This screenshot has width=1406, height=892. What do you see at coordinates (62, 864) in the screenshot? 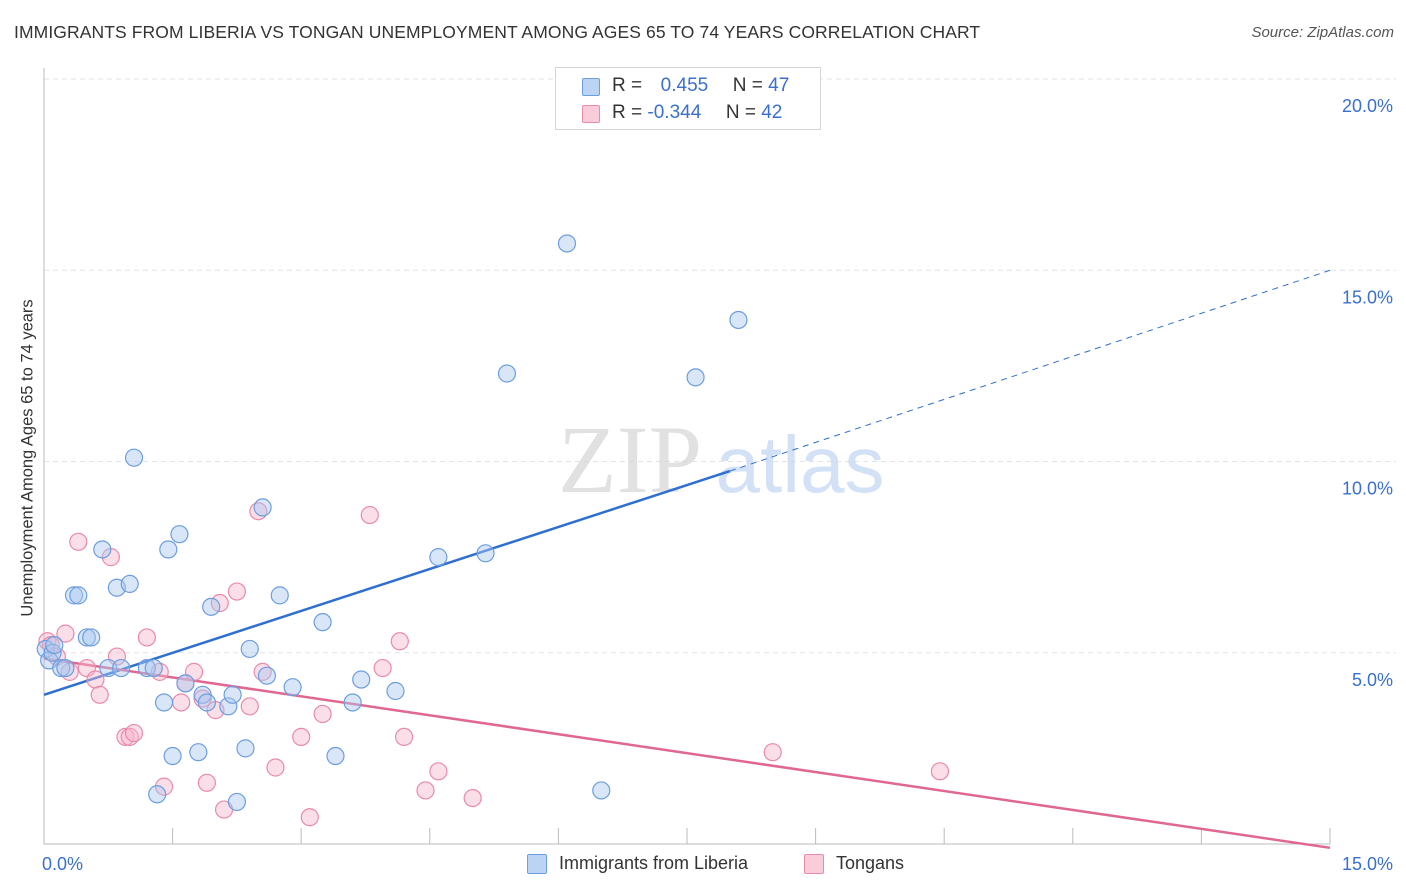
I see `x-tick-label: 0.0%` at bounding box center [62, 864].